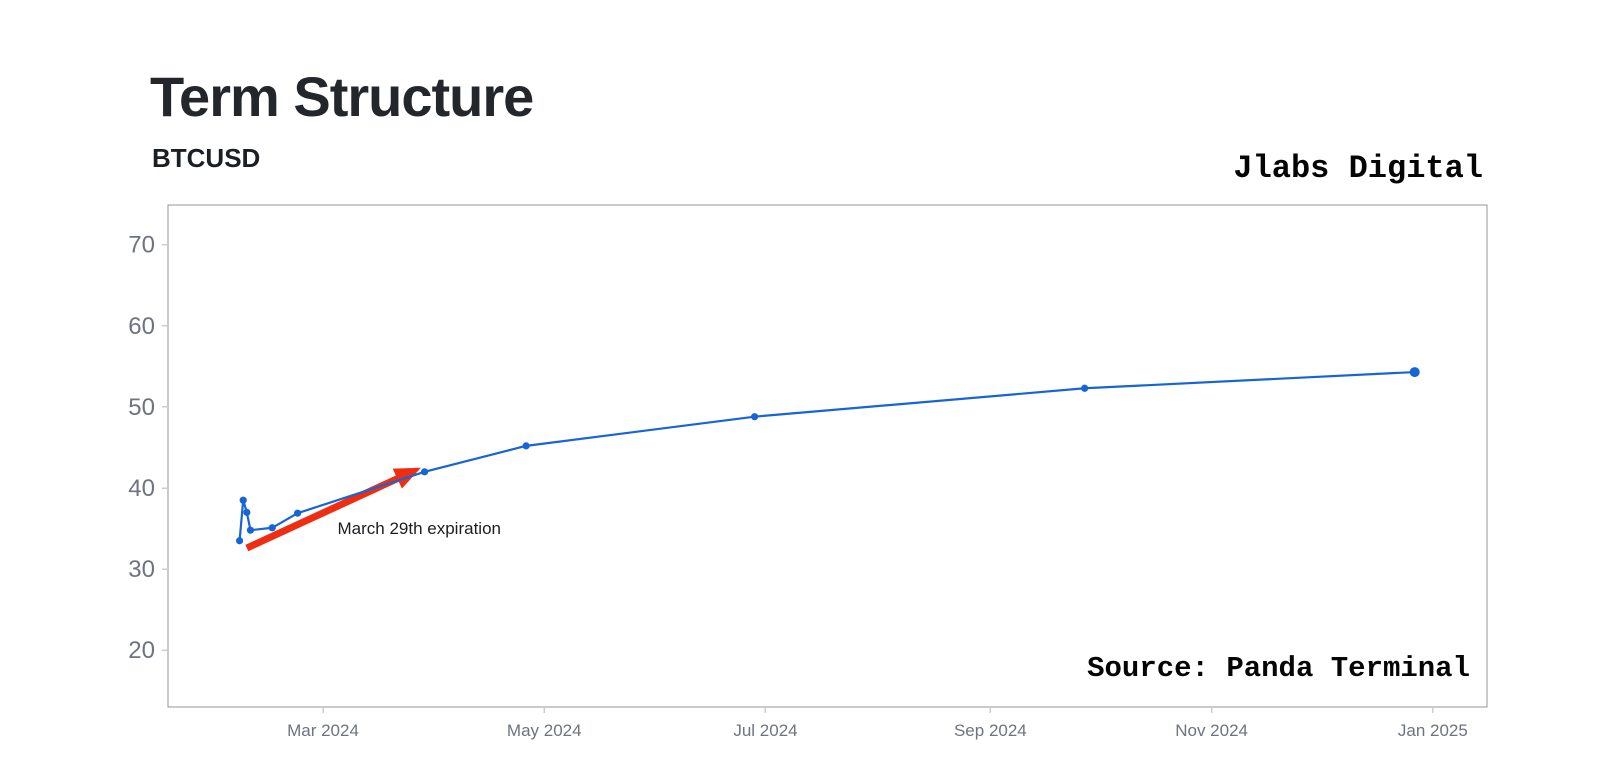  I want to click on page-title: Term Structure, so click(342, 96).